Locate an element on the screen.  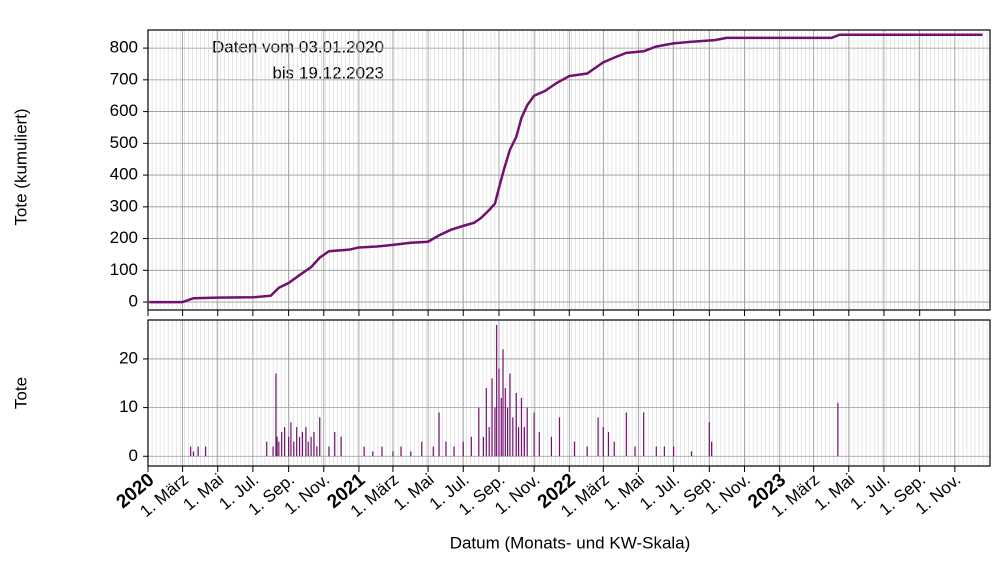
y-tick-label: 300 is located at coordinates (124, 205).